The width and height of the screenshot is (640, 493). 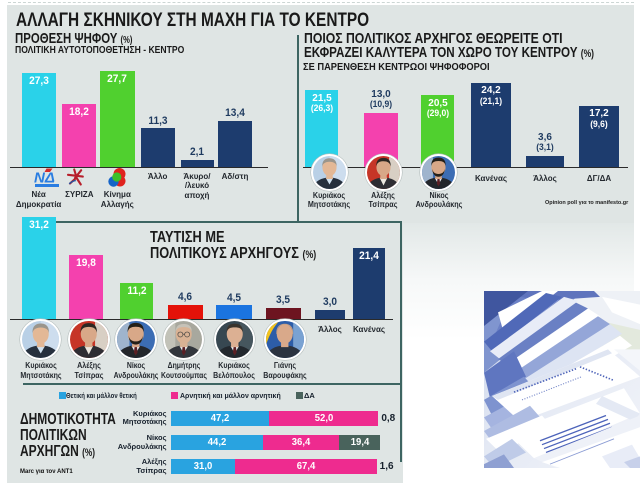 What do you see at coordinates (44, 178) in the screenshot?
I see `svg-text: ΝΔ` at bounding box center [44, 178].